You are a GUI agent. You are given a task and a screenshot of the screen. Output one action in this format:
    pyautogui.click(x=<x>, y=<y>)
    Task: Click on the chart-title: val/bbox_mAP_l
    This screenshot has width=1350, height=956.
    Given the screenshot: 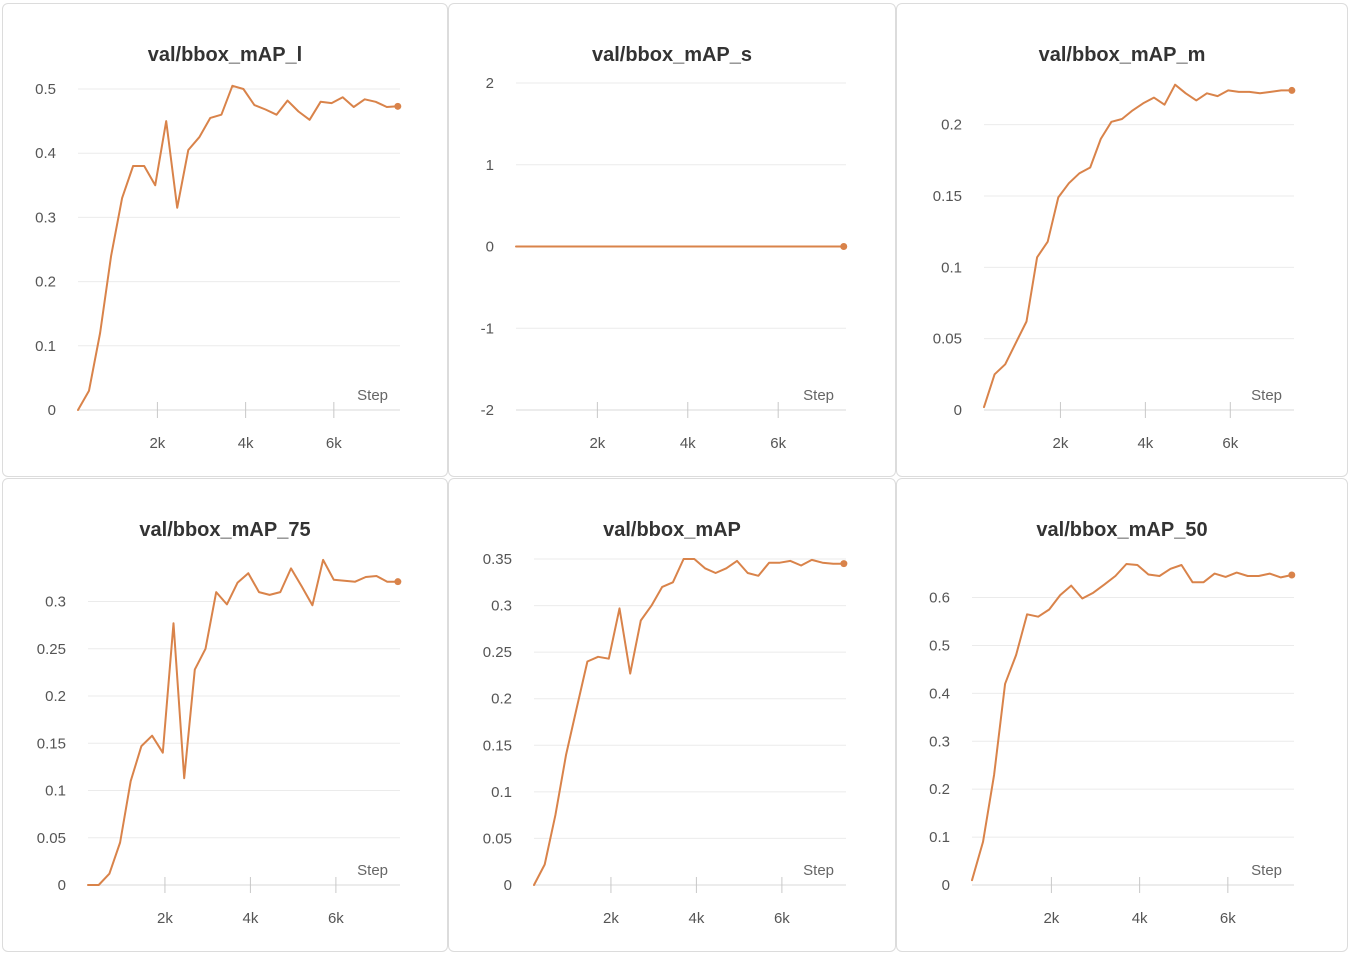 What is the action you would take?
    pyautogui.click(x=225, y=55)
    